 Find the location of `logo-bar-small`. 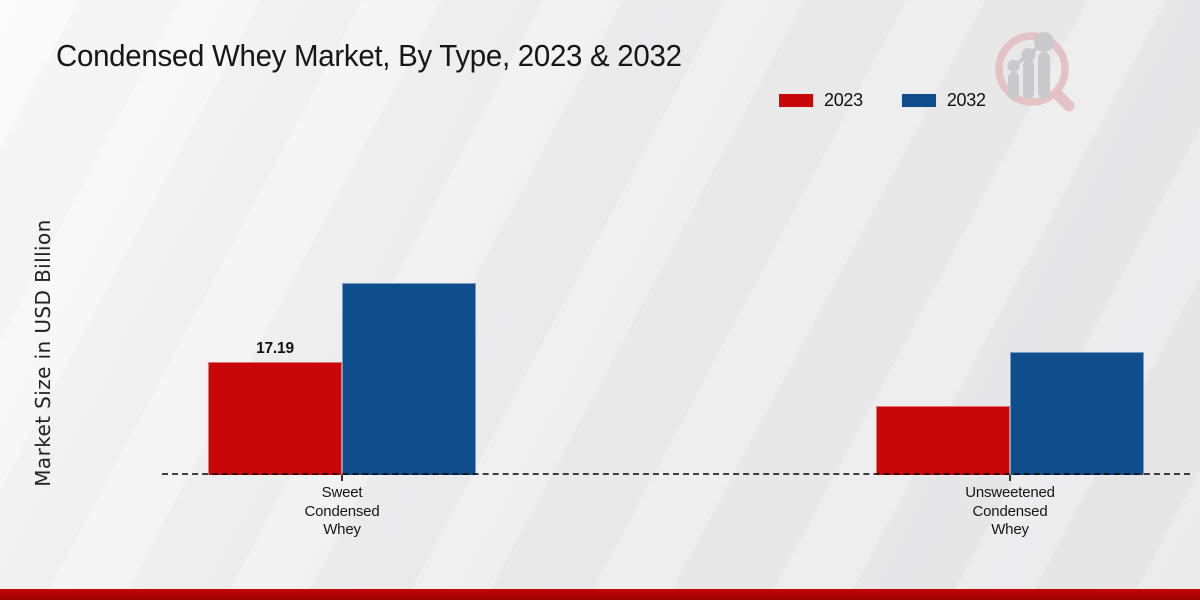

logo-bar-small is located at coordinates (1013, 85).